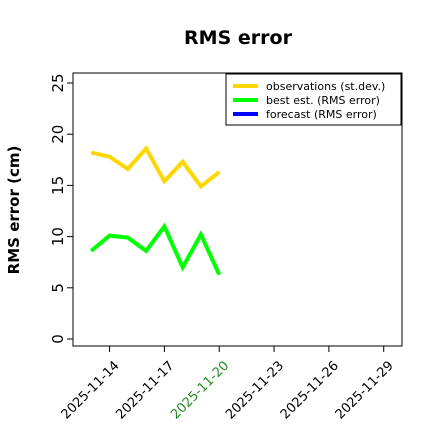  Describe the element at coordinates (145, 390) in the screenshot. I see `x-tick-label: 2025-11-17` at that location.